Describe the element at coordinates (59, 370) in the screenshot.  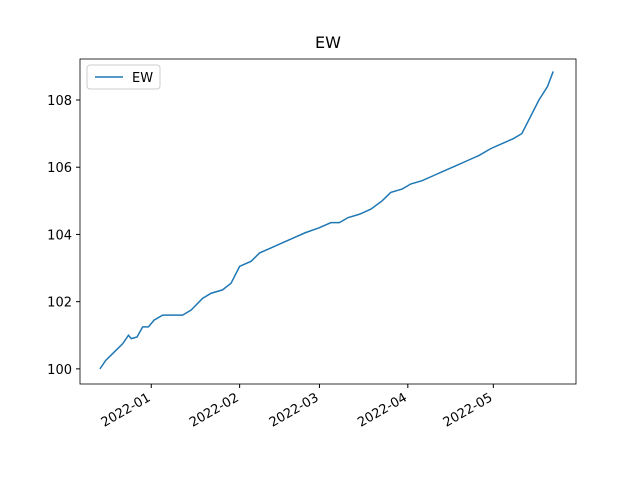
I see `y-tick-label: 100` at that location.